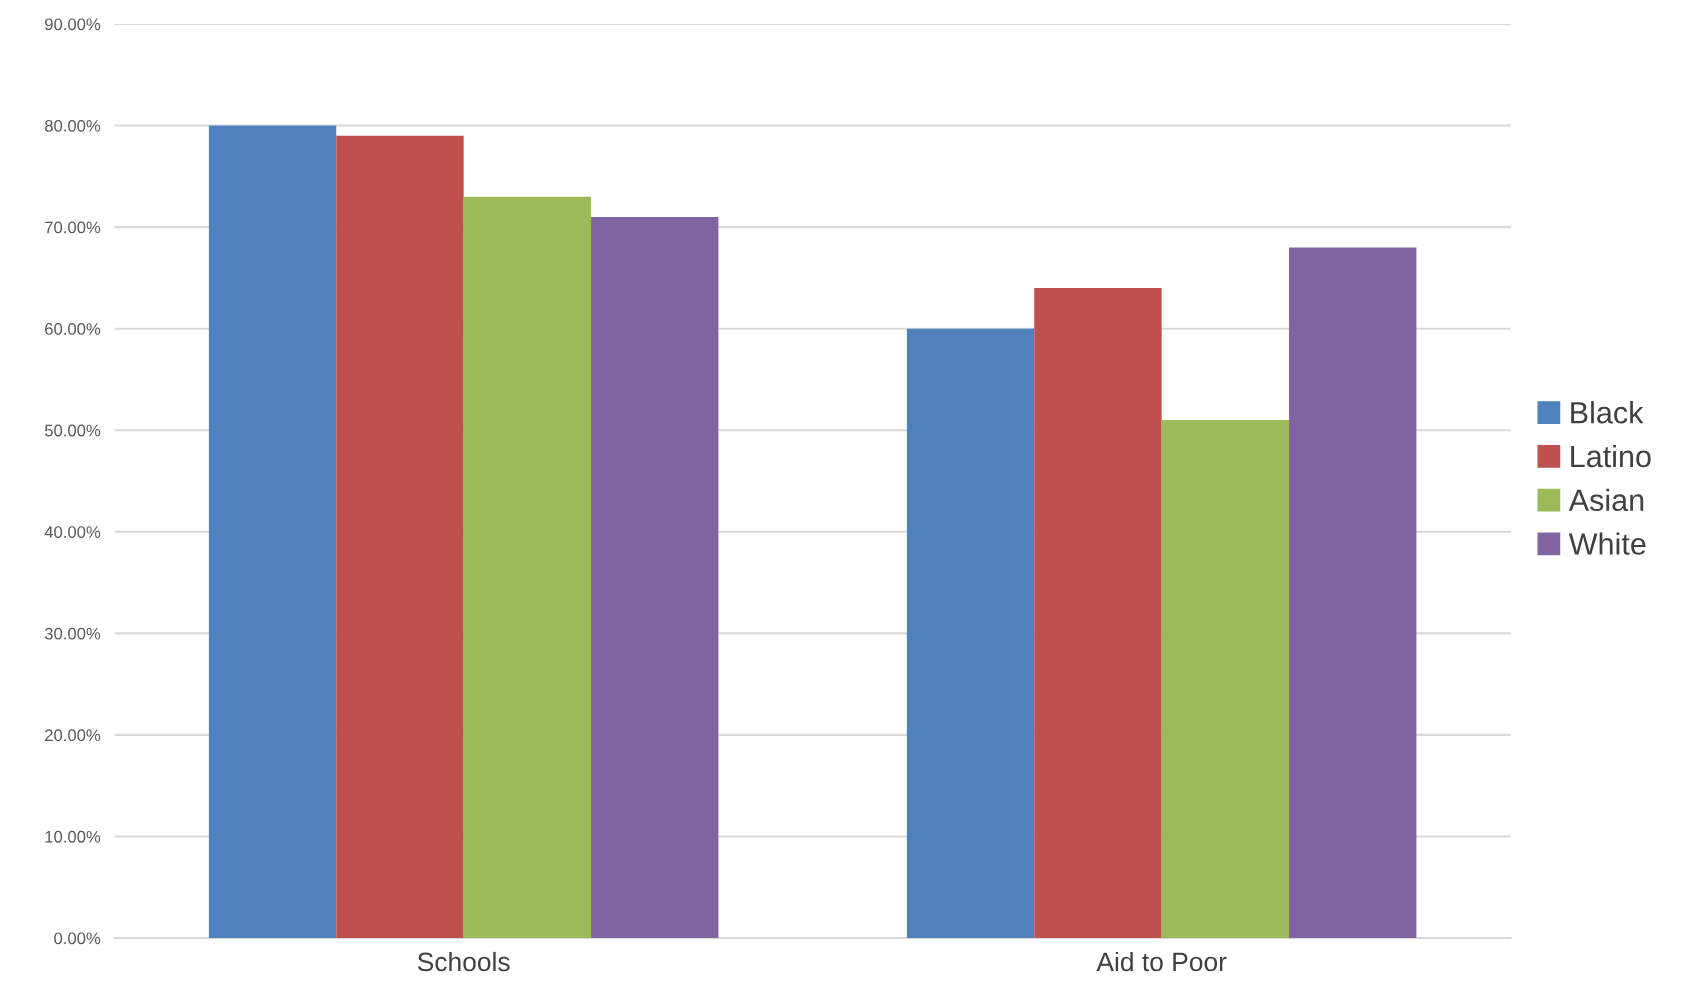 The height and width of the screenshot is (1000, 1686). What do you see at coordinates (1607, 543) in the screenshot?
I see `legend-label: White` at bounding box center [1607, 543].